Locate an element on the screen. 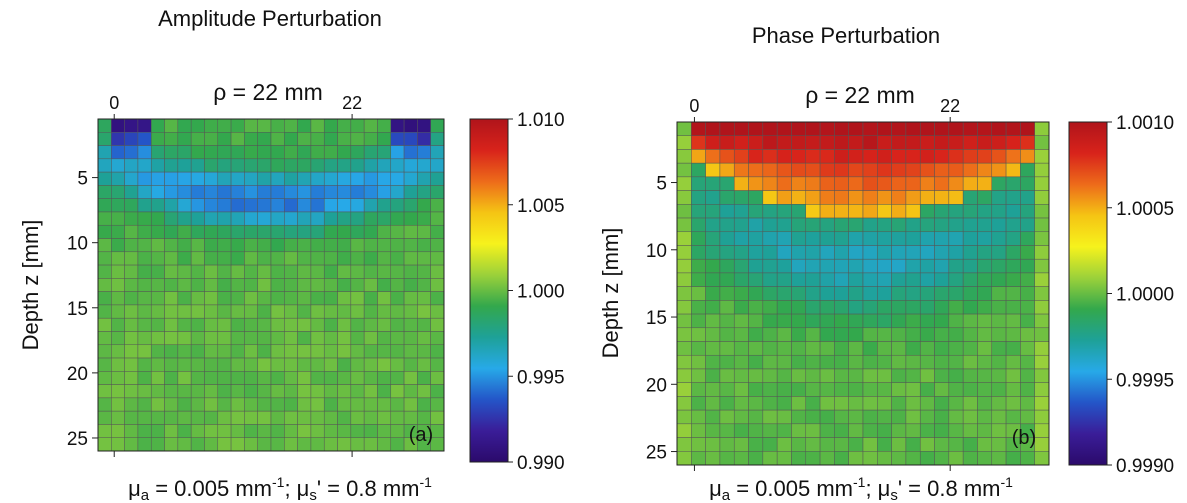 Image resolution: width=1187 pixels, height=503 pixels. y-tick-label: 25 is located at coordinates (77, 439).